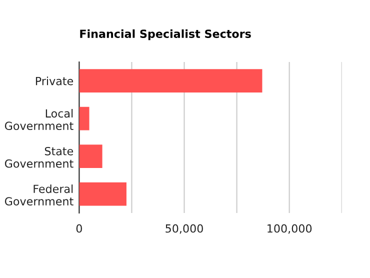 Image resolution: width=370 pixels, height=278 pixels. What do you see at coordinates (290, 229) in the screenshot?
I see `x-tick-label: 100,000` at bounding box center [290, 229].